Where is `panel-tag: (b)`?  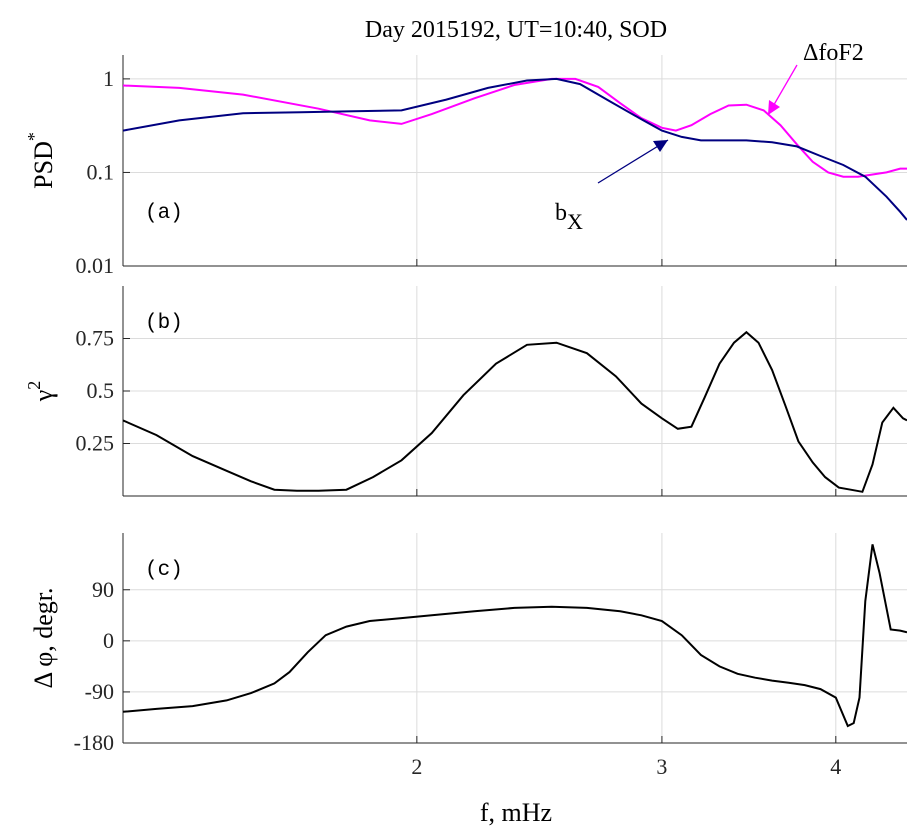
panel-tag: (b) is located at coordinates (164, 323).